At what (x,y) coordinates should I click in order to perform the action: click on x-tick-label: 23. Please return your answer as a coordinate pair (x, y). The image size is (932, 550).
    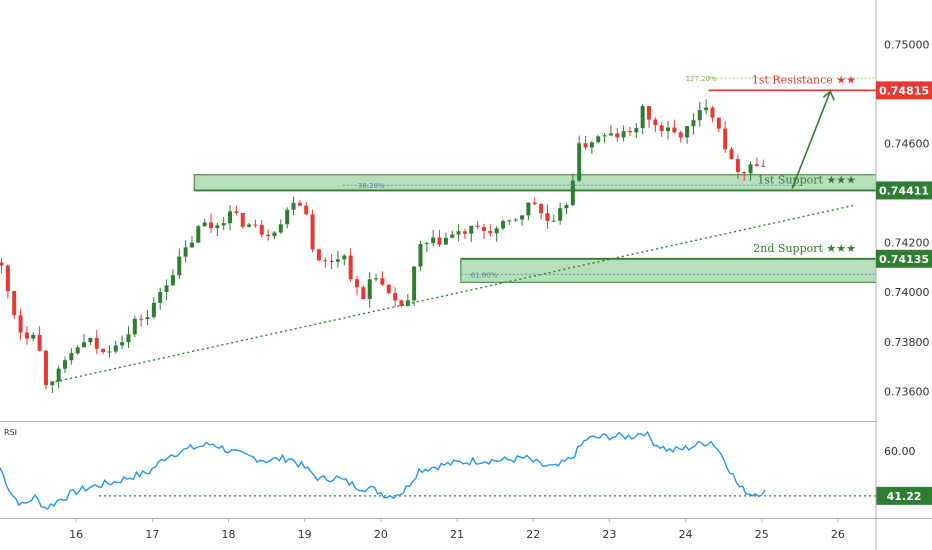
    Looking at the image, I should click on (609, 534).